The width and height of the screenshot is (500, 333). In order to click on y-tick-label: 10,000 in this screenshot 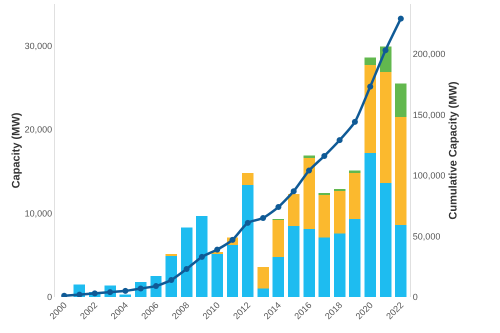, I will do `click(38, 213)`.